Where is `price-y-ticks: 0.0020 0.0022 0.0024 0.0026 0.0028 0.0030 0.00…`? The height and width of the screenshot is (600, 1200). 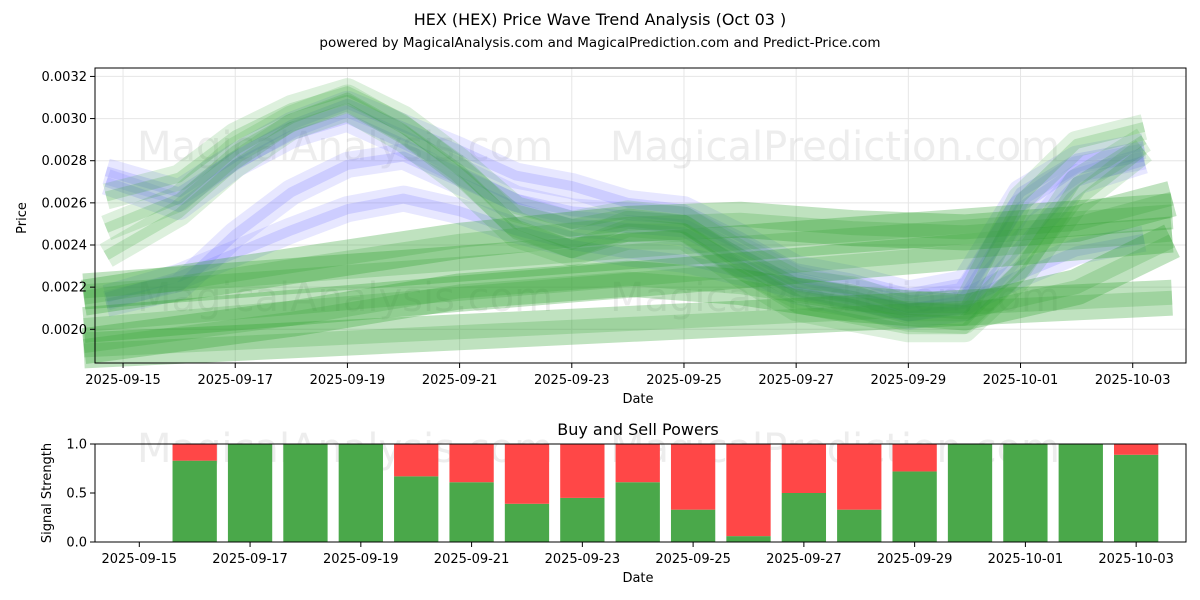
price-y-ticks: 0.0020 0.0022 0.0024 0.0026 0.0028 0.0030 0.00… is located at coordinates (68, 204).